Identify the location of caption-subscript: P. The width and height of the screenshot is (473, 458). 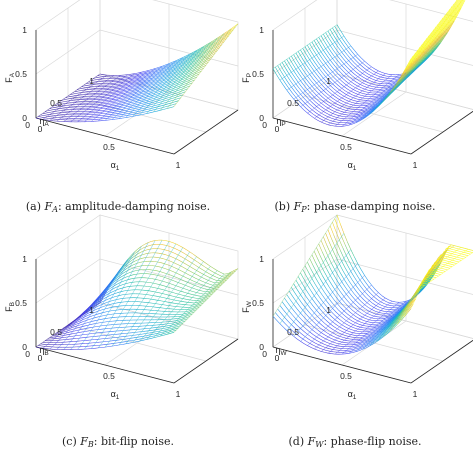
(304, 209).